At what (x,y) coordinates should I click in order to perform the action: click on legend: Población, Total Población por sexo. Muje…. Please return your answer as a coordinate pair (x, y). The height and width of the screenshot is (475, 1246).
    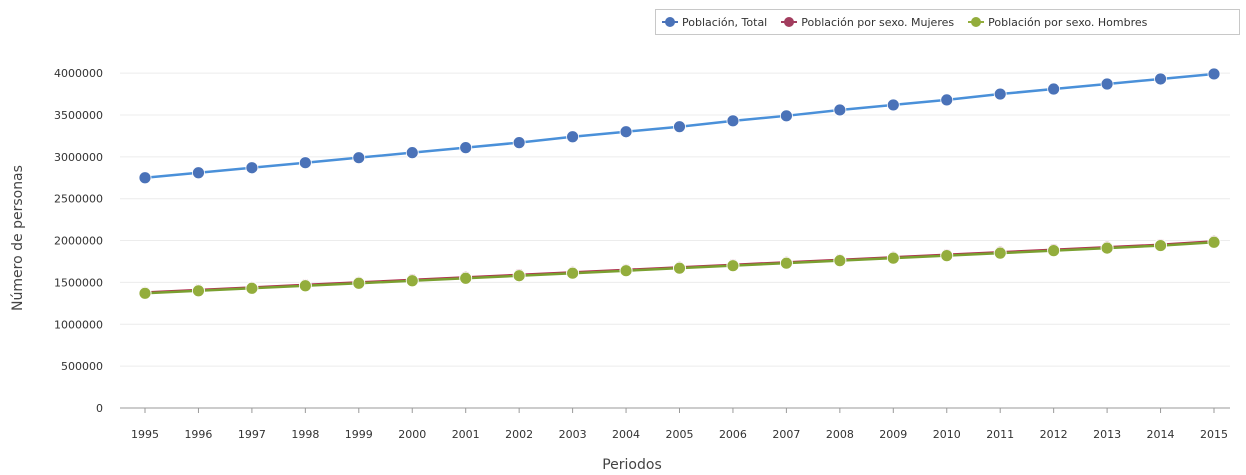
    Looking at the image, I should click on (947, 22).